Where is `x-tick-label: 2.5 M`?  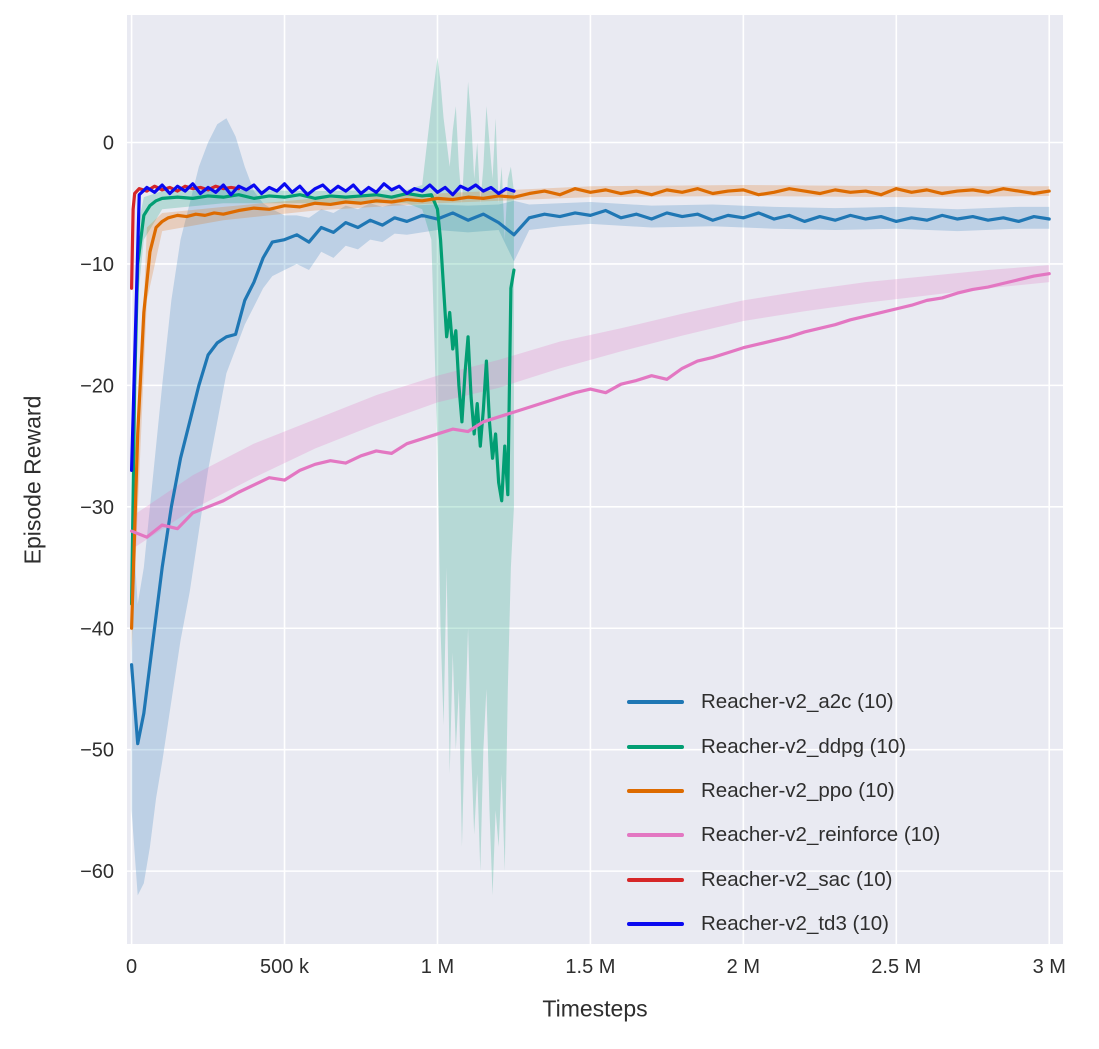 x-tick-label: 2.5 M is located at coordinates (896, 967).